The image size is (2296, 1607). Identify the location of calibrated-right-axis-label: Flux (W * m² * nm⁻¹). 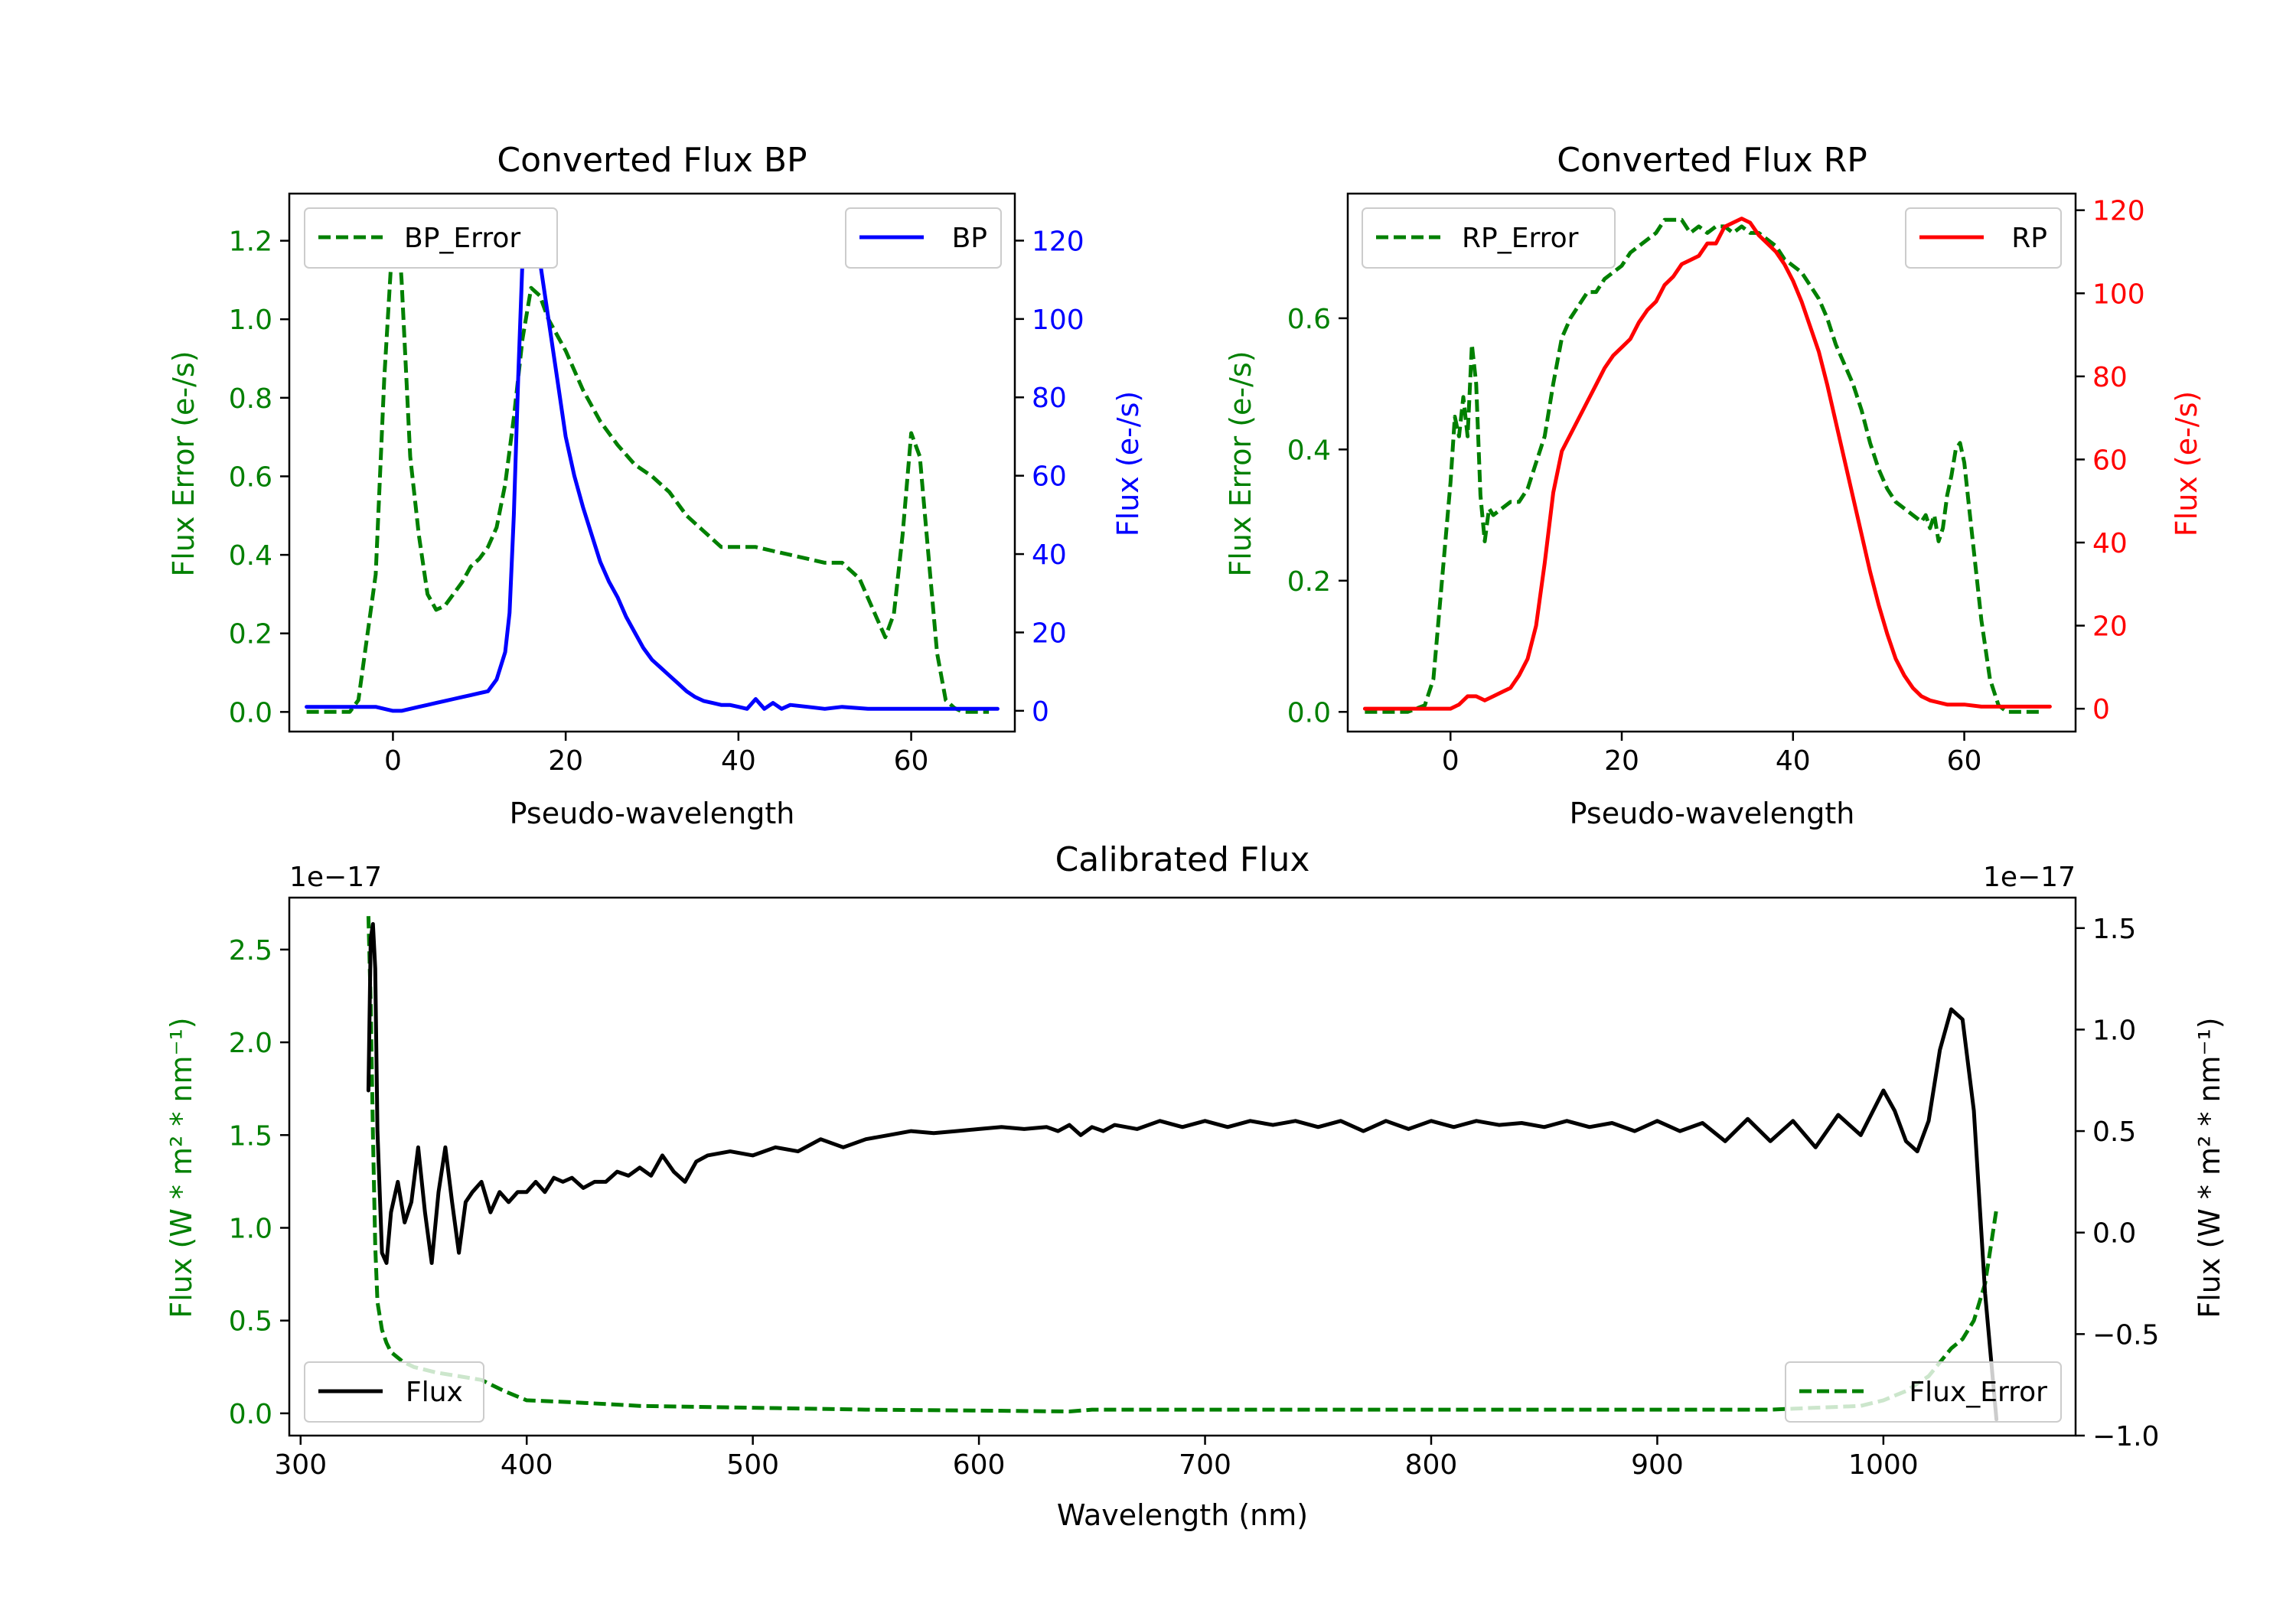
(2209, 1167).